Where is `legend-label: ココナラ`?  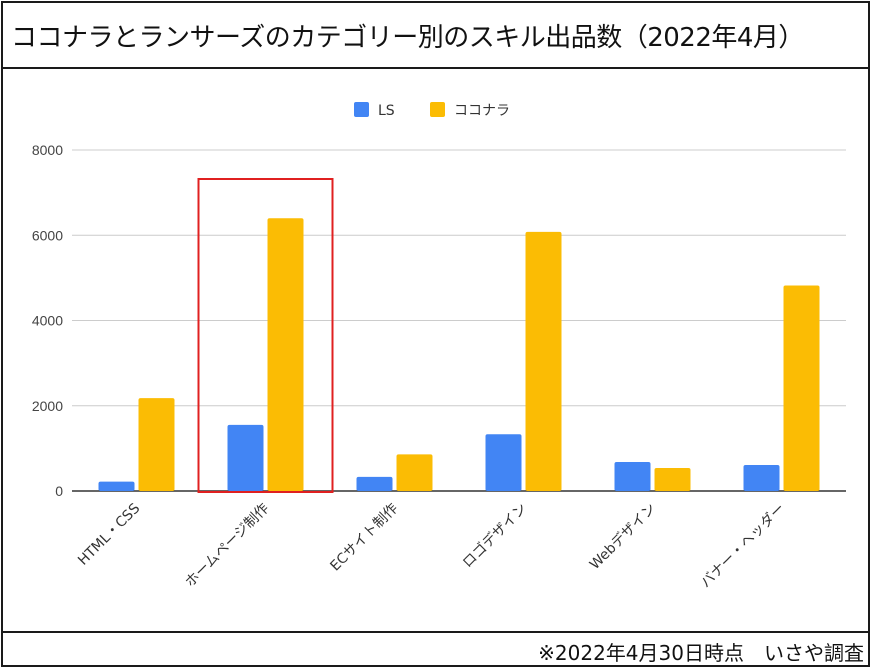
legend-label: ココナラ is located at coordinates (482, 111).